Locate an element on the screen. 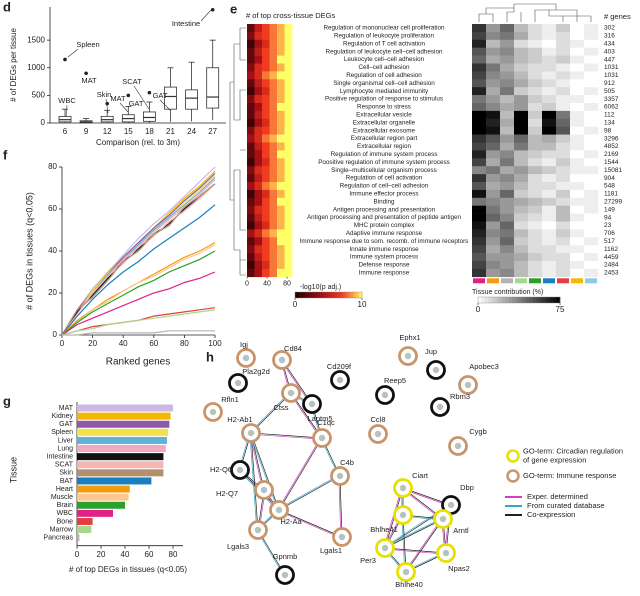  y-tick-label: Heart is located at coordinates (64, 489).